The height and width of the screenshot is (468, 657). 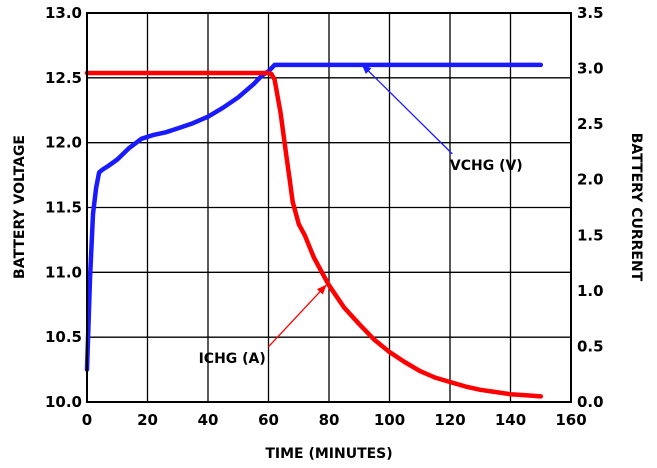 I want to click on x-tick-label: 160, so click(x=570, y=420).